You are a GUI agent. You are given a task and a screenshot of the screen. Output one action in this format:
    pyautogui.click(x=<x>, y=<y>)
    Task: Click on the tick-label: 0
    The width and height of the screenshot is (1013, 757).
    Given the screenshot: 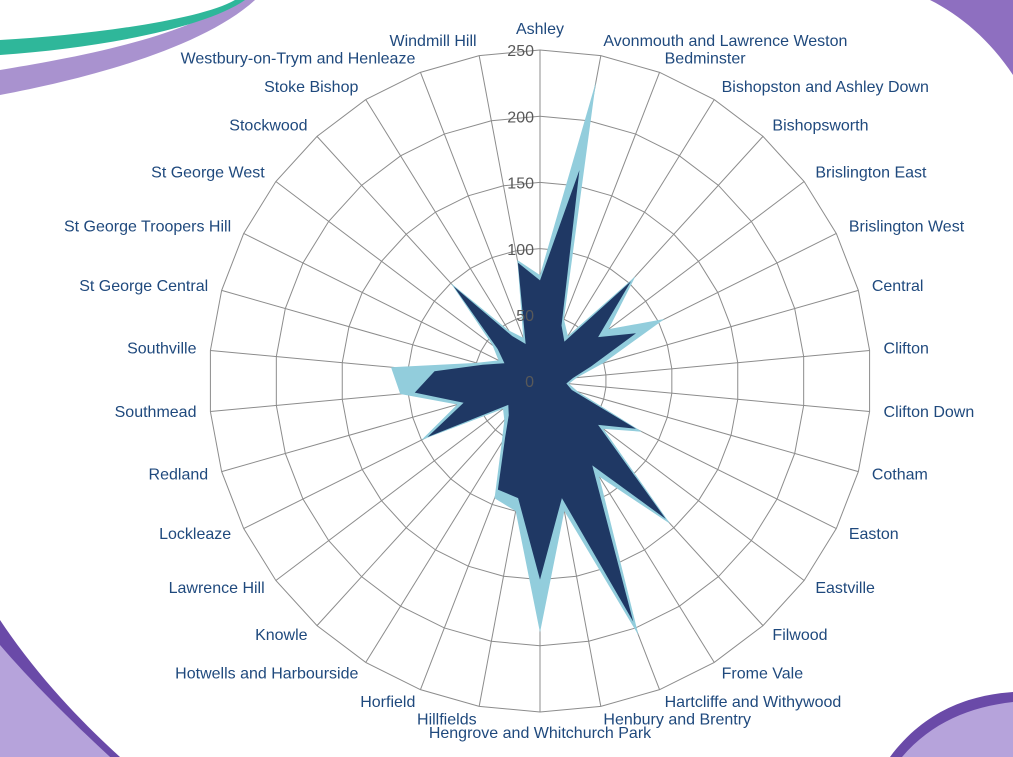 What is the action you would take?
    pyautogui.click(x=529, y=382)
    